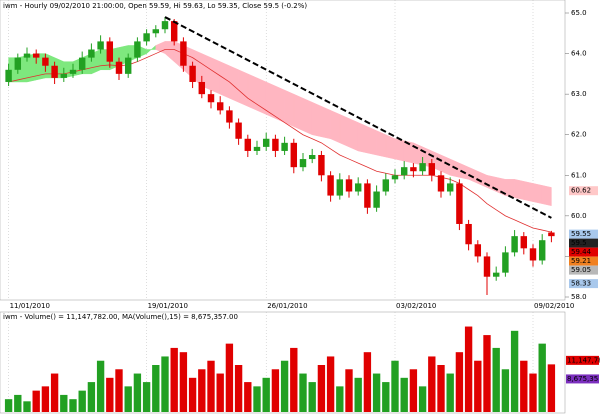 Image resolution: width=600 pixels, height=416 pixels. I want to click on y-tick-label: 65.0, so click(579, 13).